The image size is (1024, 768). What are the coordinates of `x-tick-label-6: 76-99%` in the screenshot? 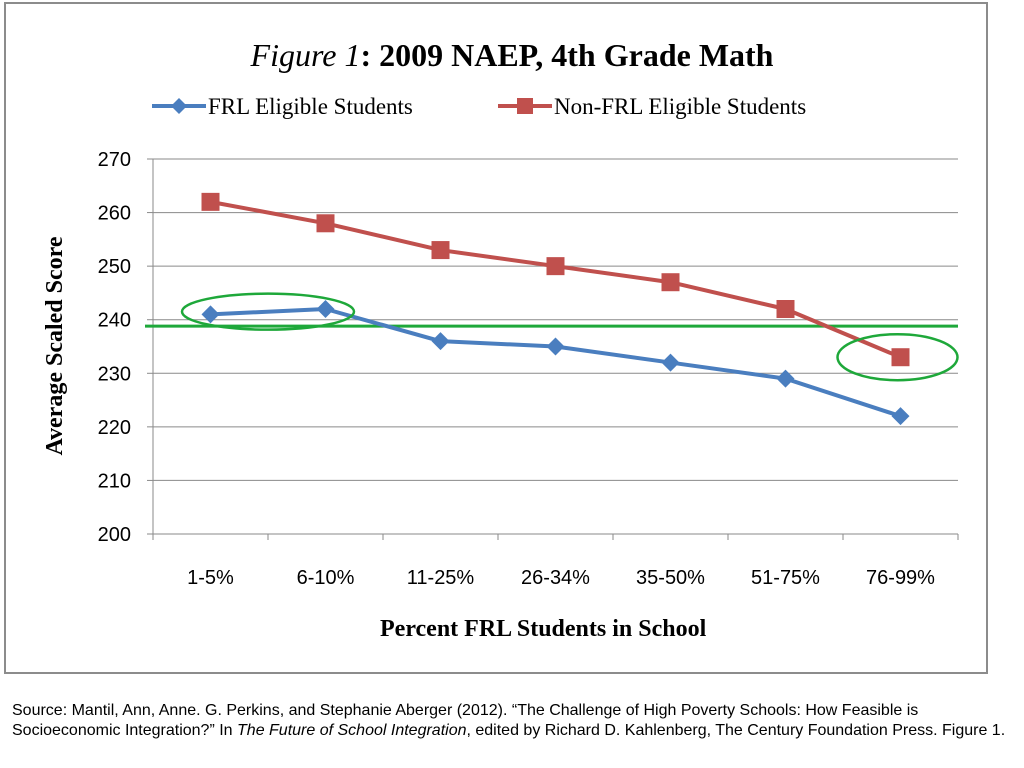 It's located at (900, 578).